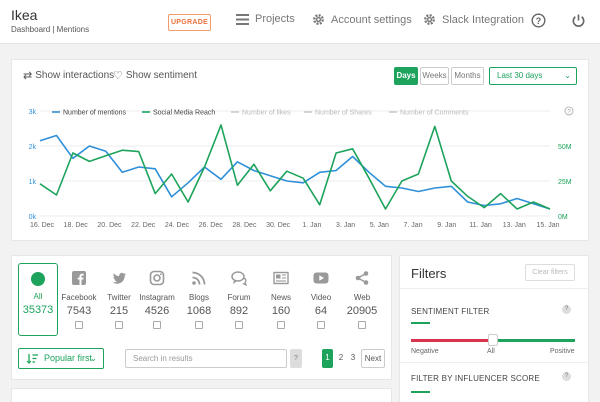  Describe the element at coordinates (446, 225) in the screenshot. I see `x-tick-label: 9. Jan` at that location.